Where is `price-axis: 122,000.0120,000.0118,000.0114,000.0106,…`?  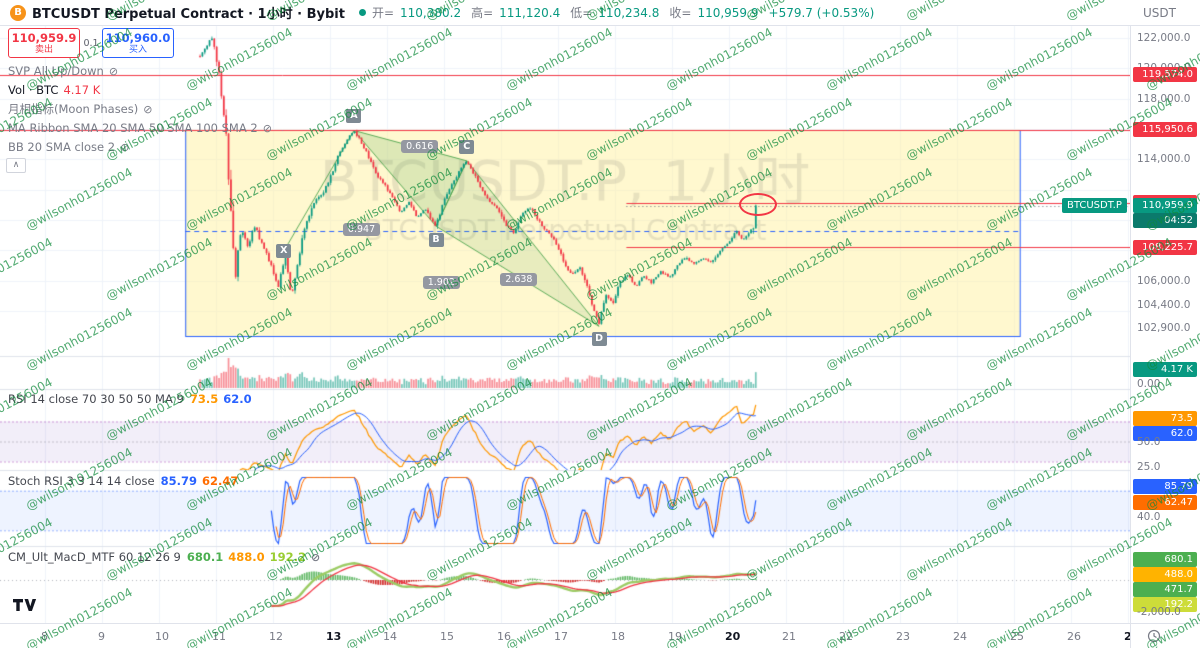 price-axis: 122,000.0120,000.0118,000.0114,000.0106,… is located at coordinates (1165, 311).